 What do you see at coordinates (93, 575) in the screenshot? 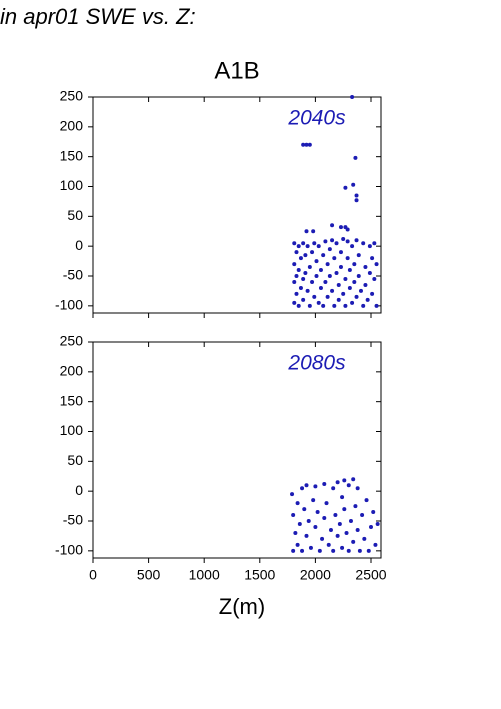
I see `x-tick-label: 0` at bounding box center [93, 575].